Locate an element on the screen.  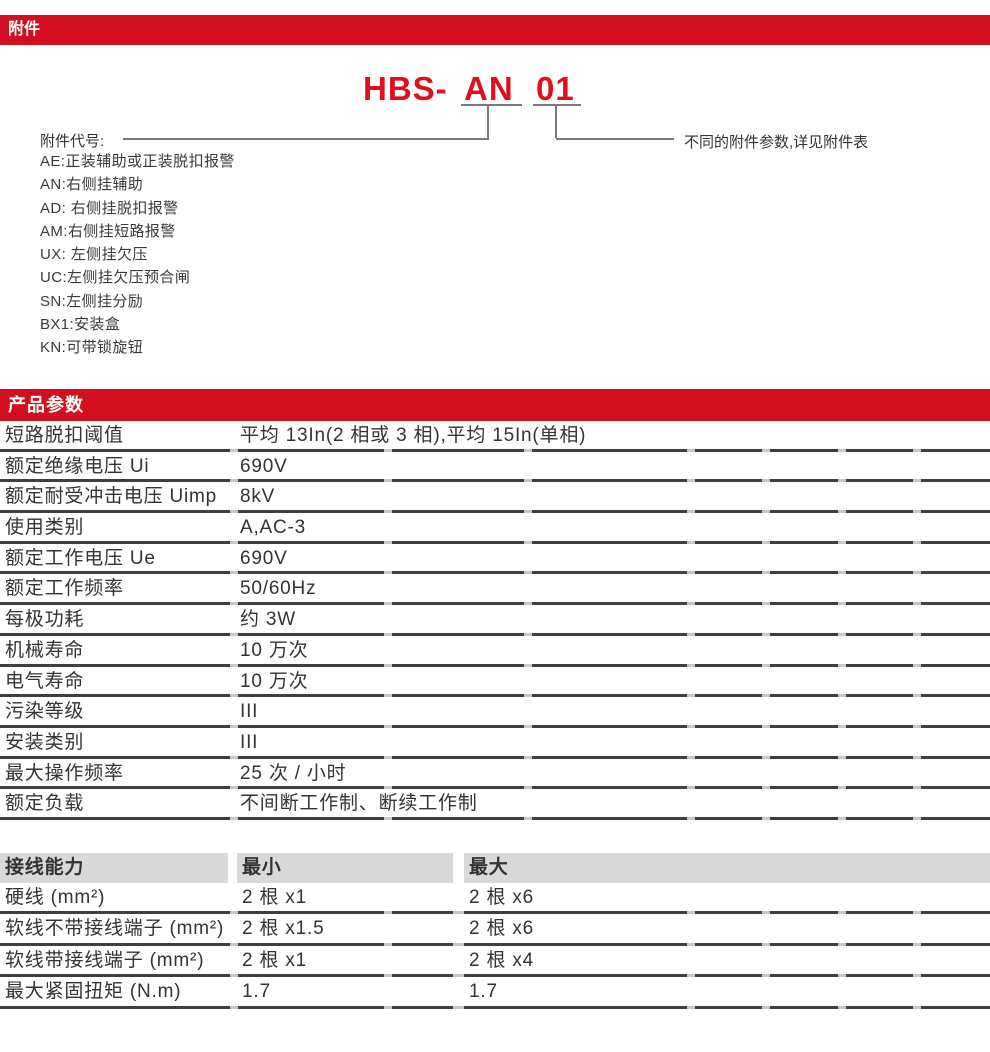
section-title-product-params: 产品参数 is located at coordinates (46, 405).